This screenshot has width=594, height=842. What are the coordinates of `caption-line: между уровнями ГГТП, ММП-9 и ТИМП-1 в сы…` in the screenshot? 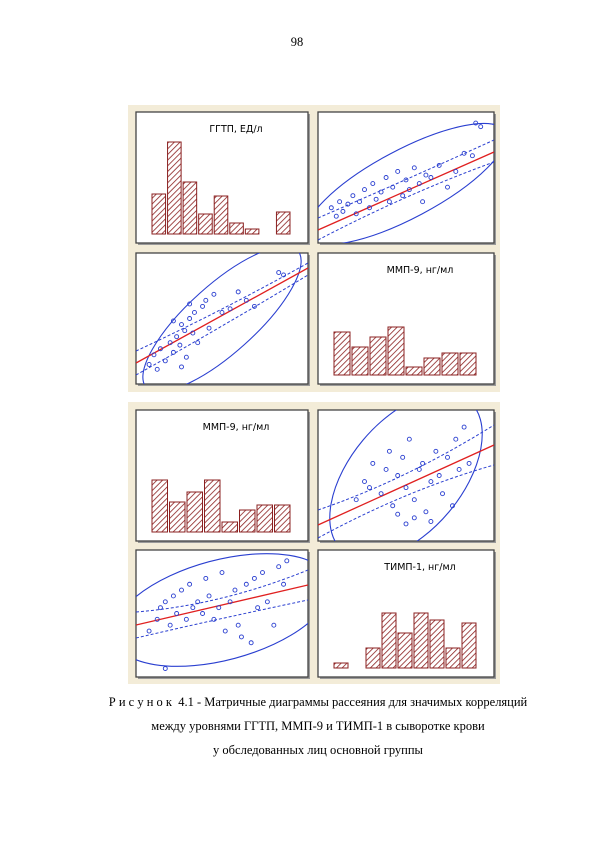 It's located at (318, 726).